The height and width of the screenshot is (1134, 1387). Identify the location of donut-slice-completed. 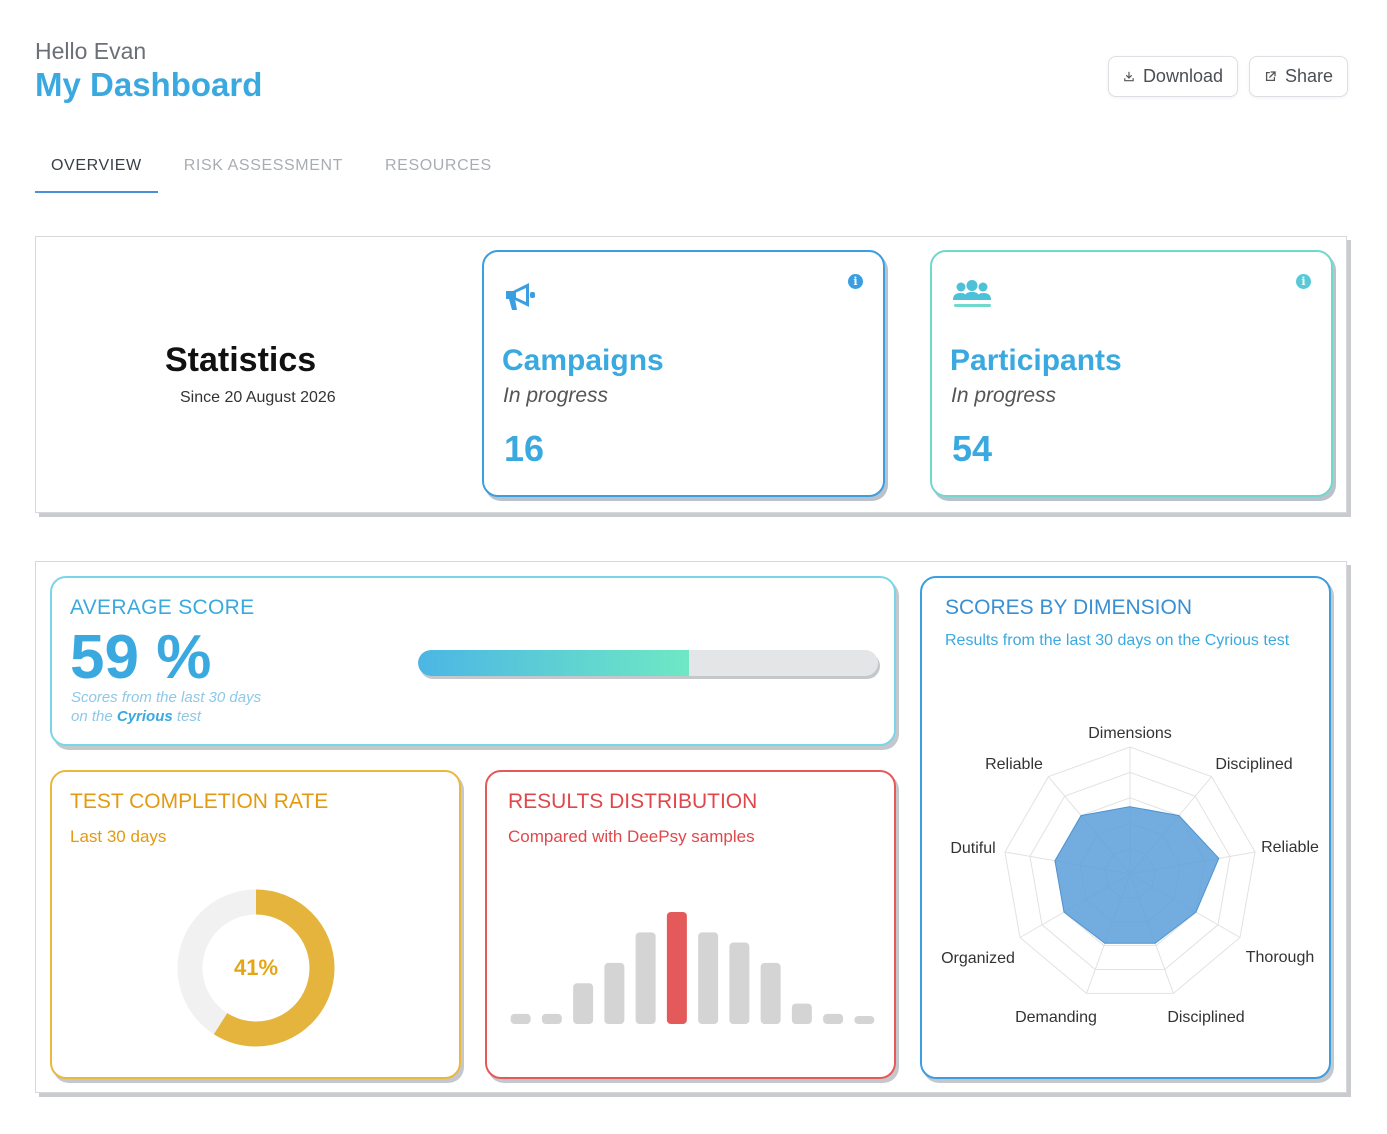
(256, 968).